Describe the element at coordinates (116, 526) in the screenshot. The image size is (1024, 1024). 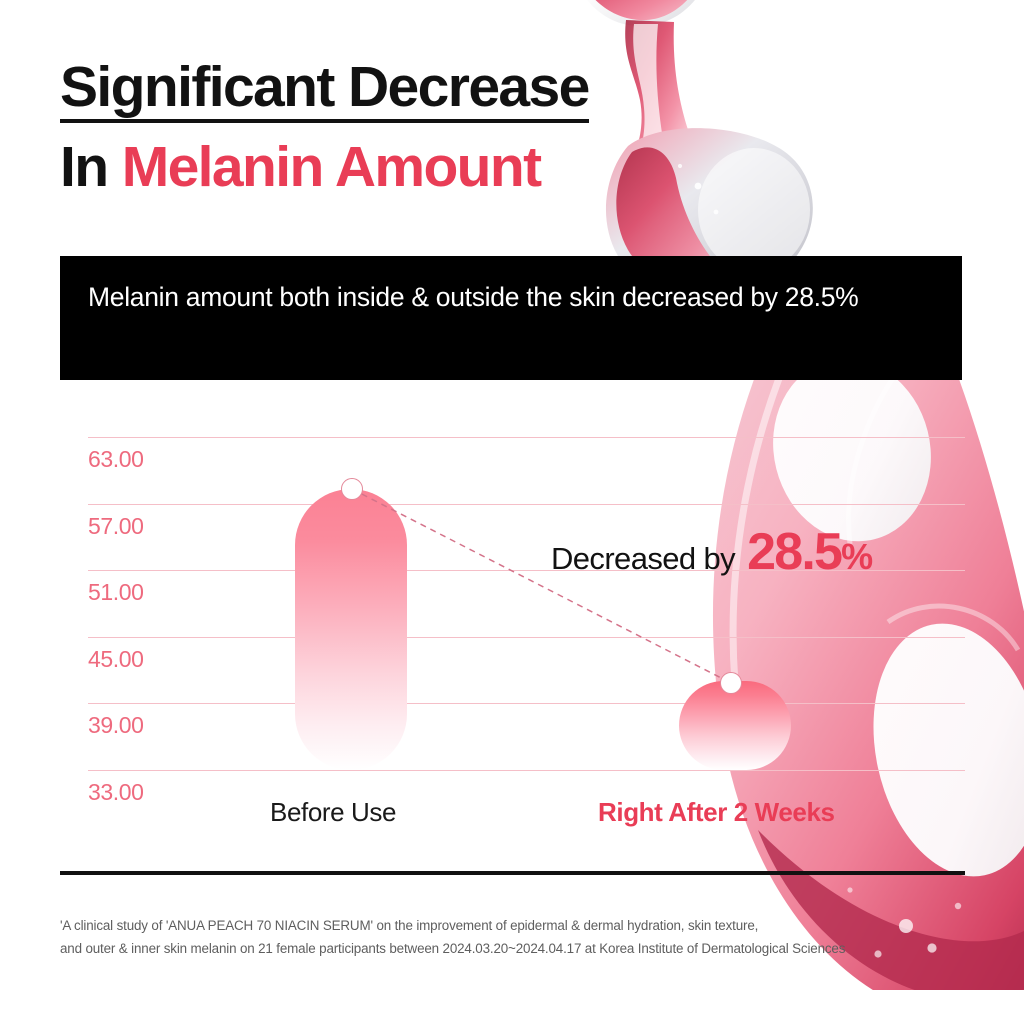
I see `y-axis-tick-57: 57.00` at that location.